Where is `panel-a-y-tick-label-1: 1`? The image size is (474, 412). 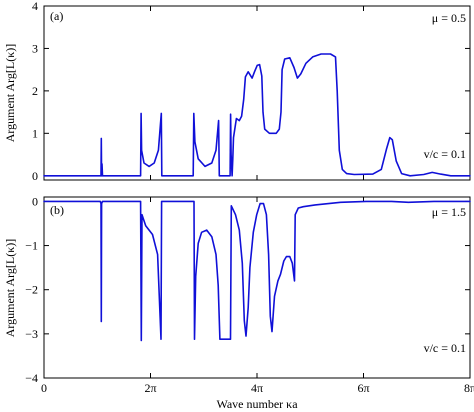
panel-a-y-tick-label-1: 1 is located at coordinates (35, 133).